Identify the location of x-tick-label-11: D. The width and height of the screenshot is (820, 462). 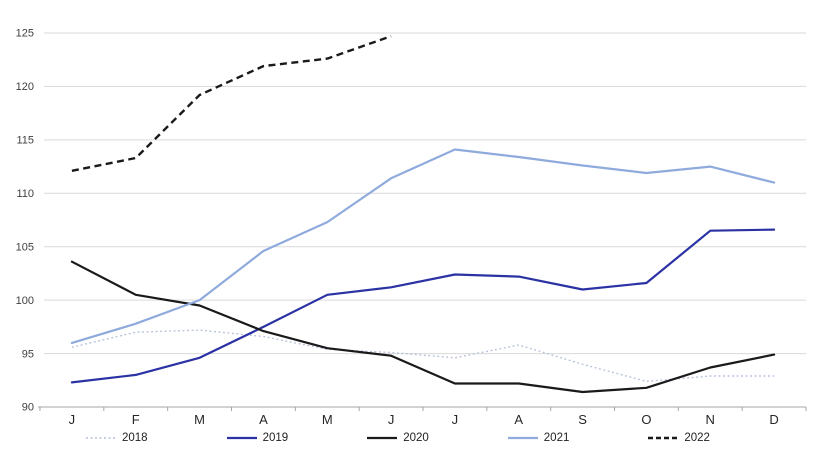
(773, 419).